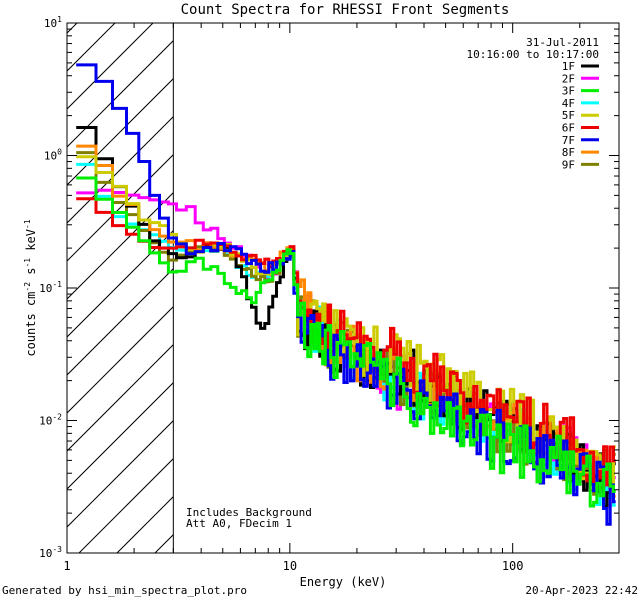 Image resolution: width=640 pixels, height=600 pixels. Describe the element at coordinates (57, 417) in the screenshot. I see `y-tick-exp: -2` at that location.